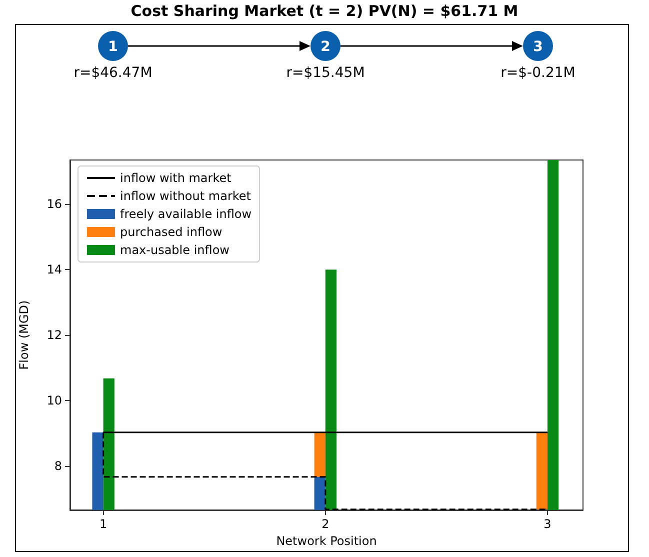 This screenshot has width=649, height=557. I want to click on text: r=$-0.21M, so click(538, 73).